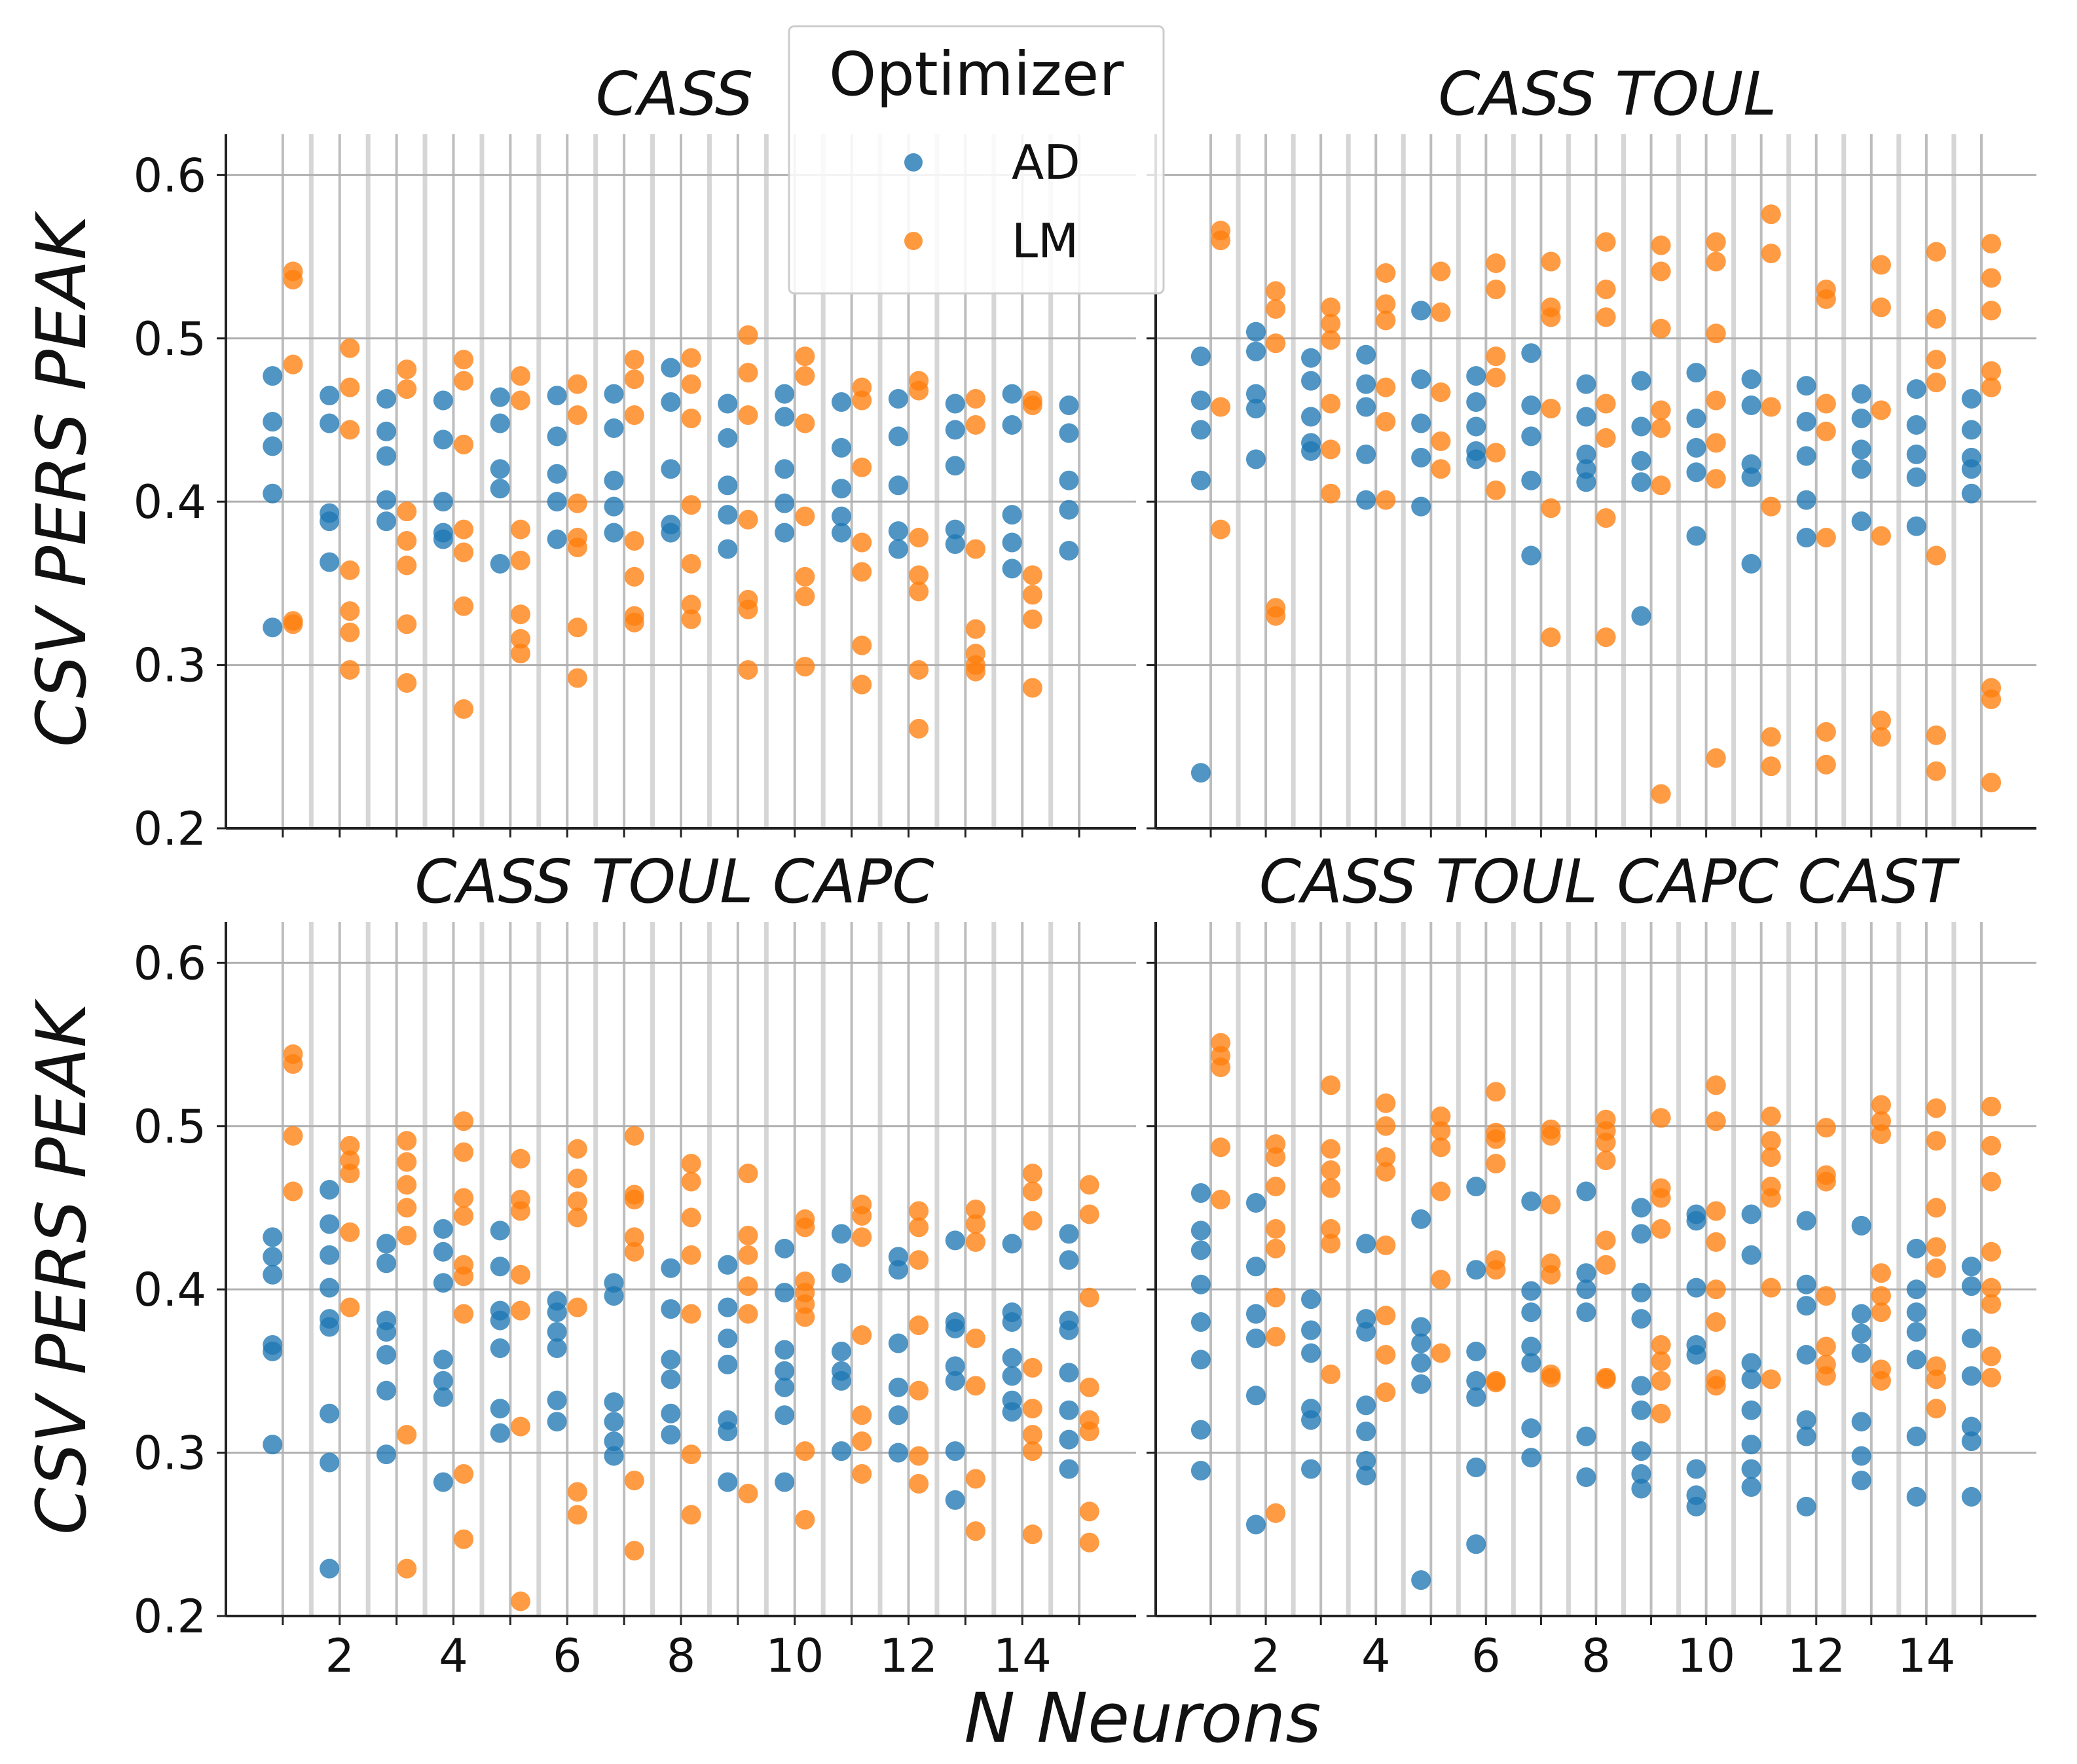 The height and width of the screenshot is (1764, 2077). What do you see at coordinates (976, 74) in the screenshot?
I see `legend-title: Optimizer` at bounding box center [976, 74].